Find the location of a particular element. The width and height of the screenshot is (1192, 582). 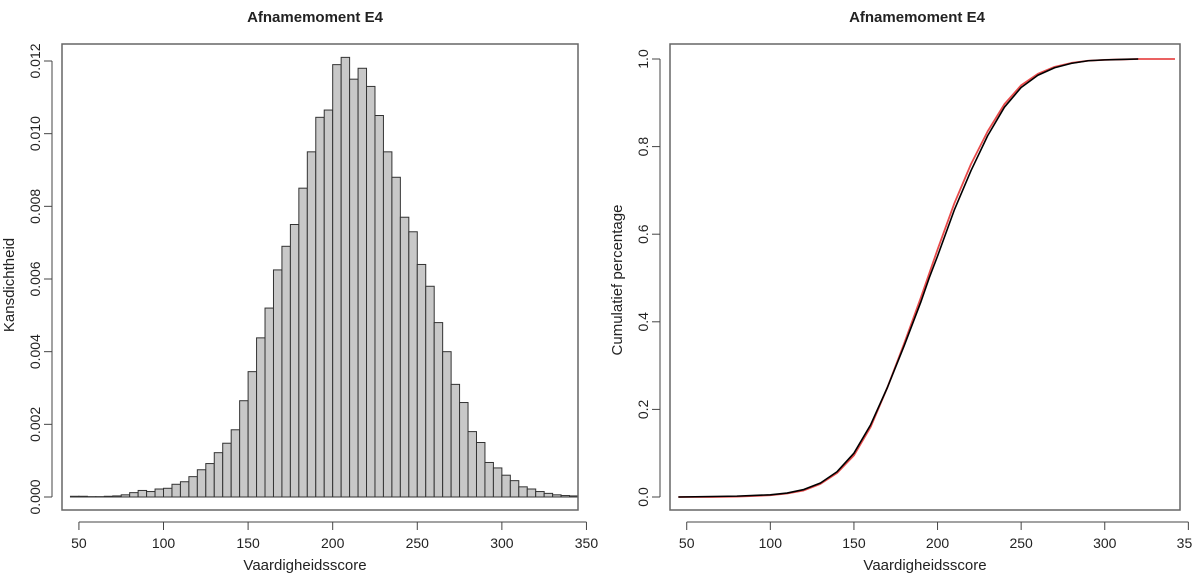

cumulative-x-label: Vaardigheidsscore is located at coordinates (924, 565).